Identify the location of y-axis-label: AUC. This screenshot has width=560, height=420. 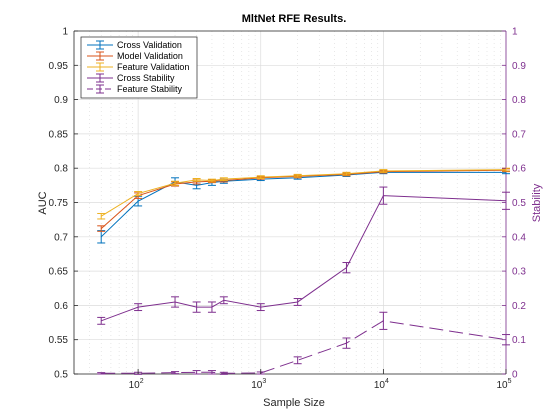
(43, 202).